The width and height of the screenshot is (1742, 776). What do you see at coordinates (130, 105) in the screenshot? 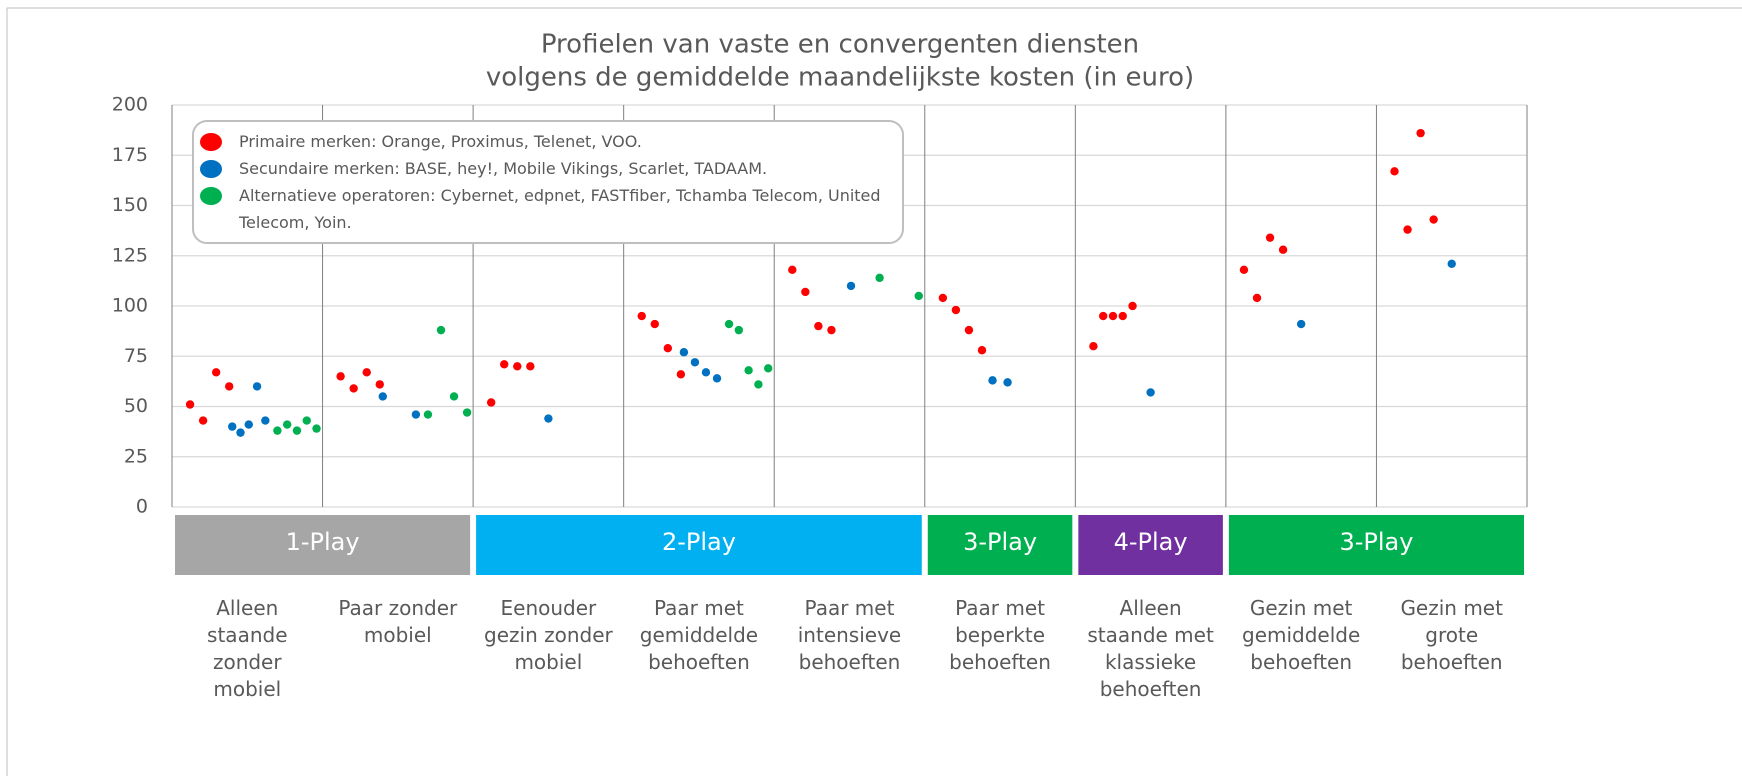
I see `y-tick-label: 200` at bounding box center [130, 105].